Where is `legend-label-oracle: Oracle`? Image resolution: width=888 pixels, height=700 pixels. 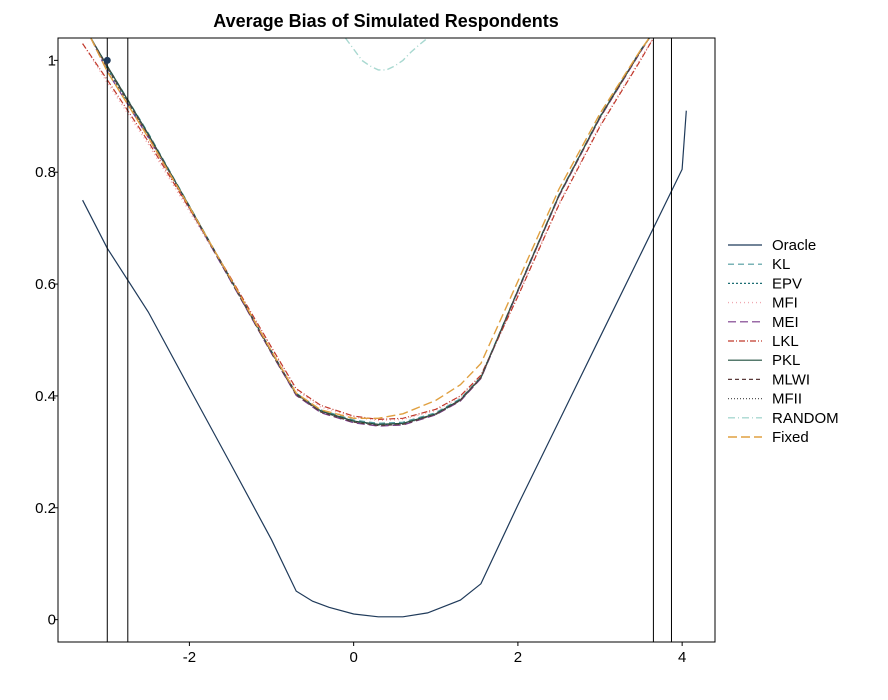 legend-label-oracle: Oracle is located at coordinates (794, 245).